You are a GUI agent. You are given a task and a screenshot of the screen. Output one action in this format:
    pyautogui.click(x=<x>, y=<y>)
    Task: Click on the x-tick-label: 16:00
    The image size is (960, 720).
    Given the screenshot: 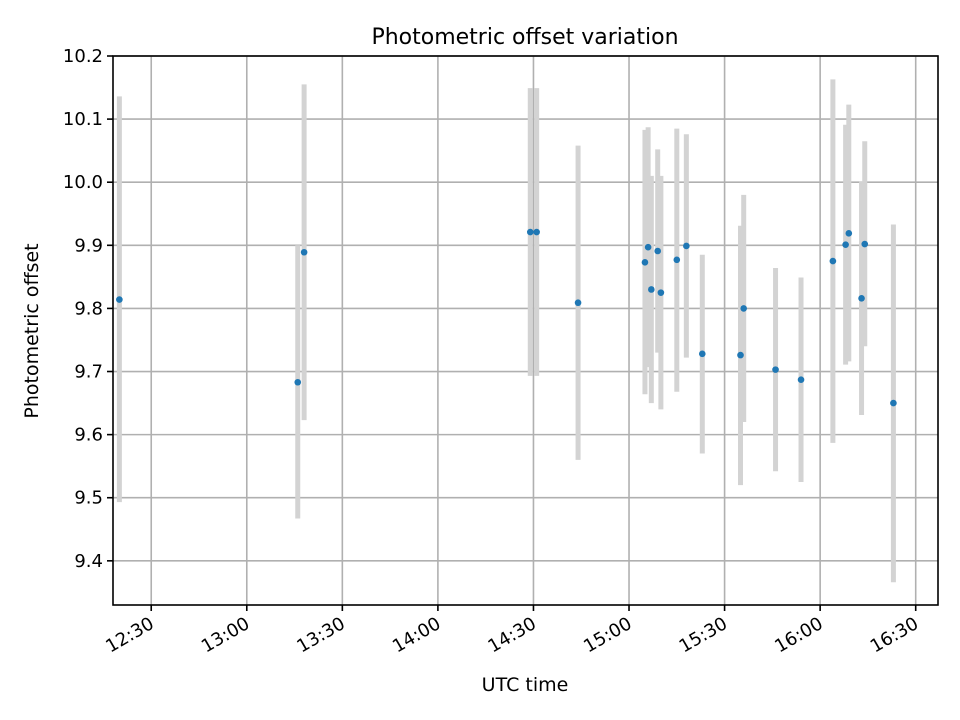 What is the action you would take?
    pyautogui.click(x=798, y=635)
    